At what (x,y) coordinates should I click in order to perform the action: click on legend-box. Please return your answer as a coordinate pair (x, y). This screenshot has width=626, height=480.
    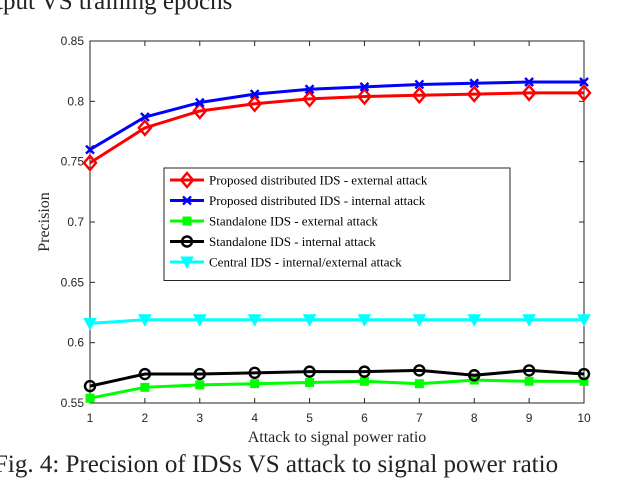
    Looking at the image, I should click on (337, 224).